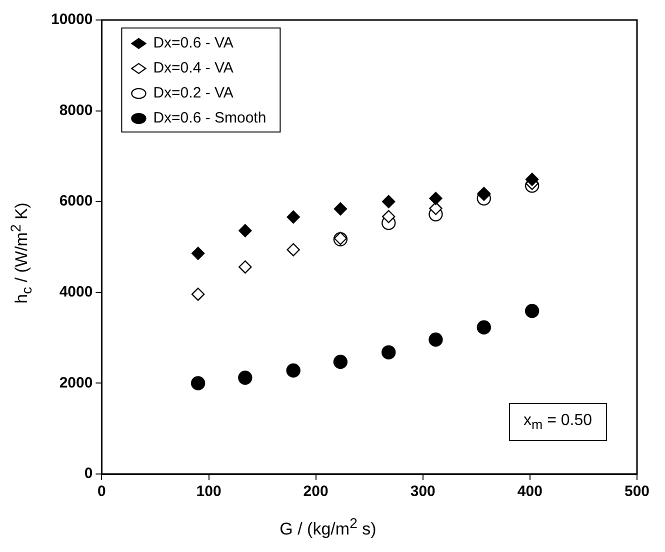 The height and width of the screenshot is (552, 665). What do you see at coordinates (76, 110) in the screenshot?
I see `y-tick-label: 8000` at bounding box center [76, 110].